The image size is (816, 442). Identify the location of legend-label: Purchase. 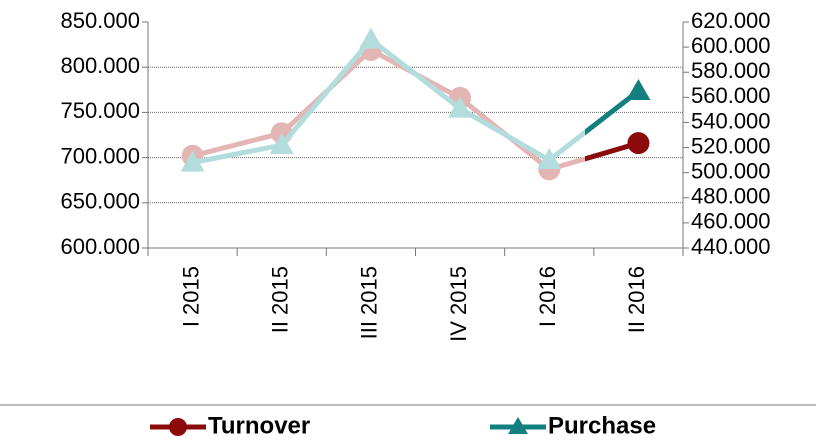
(602, 425).